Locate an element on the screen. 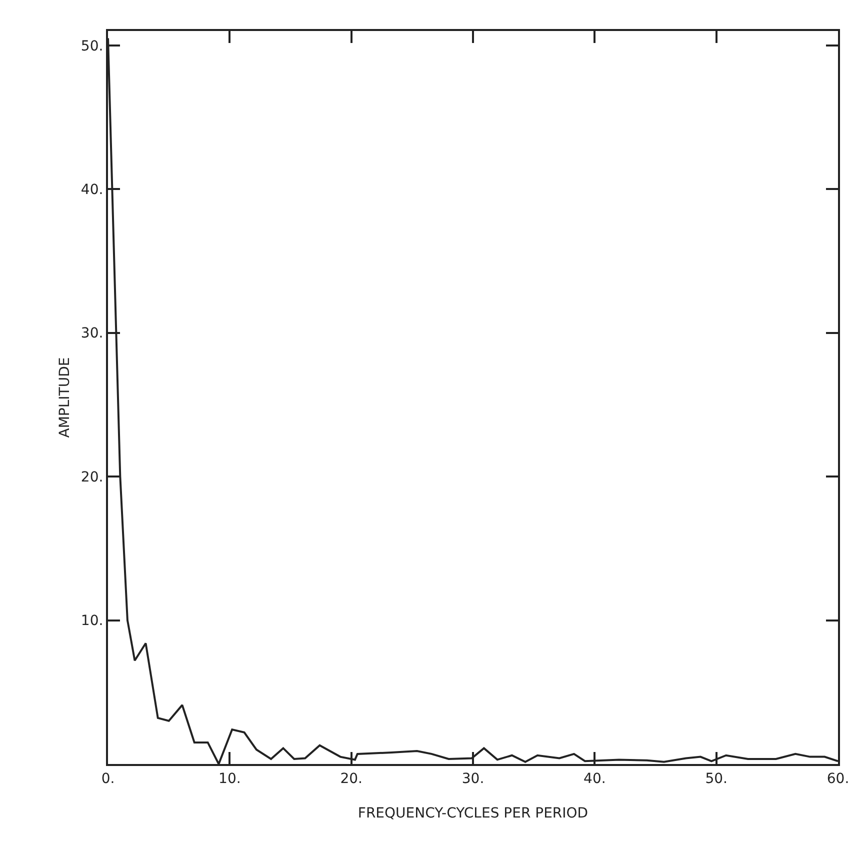  x-tick-label: 60. is located at coordinates (838, 778).